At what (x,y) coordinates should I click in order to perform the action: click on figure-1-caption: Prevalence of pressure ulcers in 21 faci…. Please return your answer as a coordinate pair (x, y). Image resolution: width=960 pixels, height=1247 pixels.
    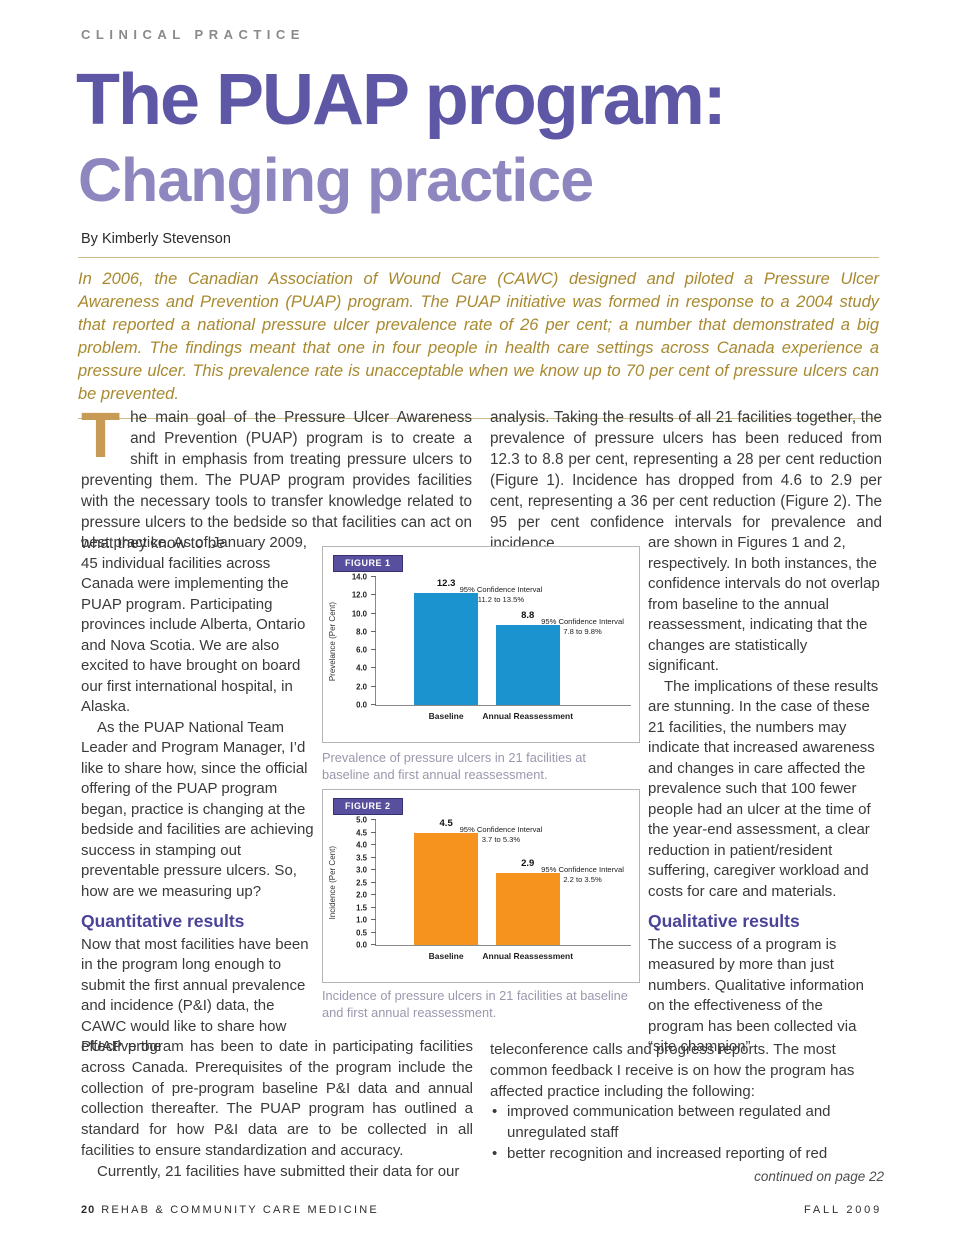
    Looking at the image, I should click on (454, 766).